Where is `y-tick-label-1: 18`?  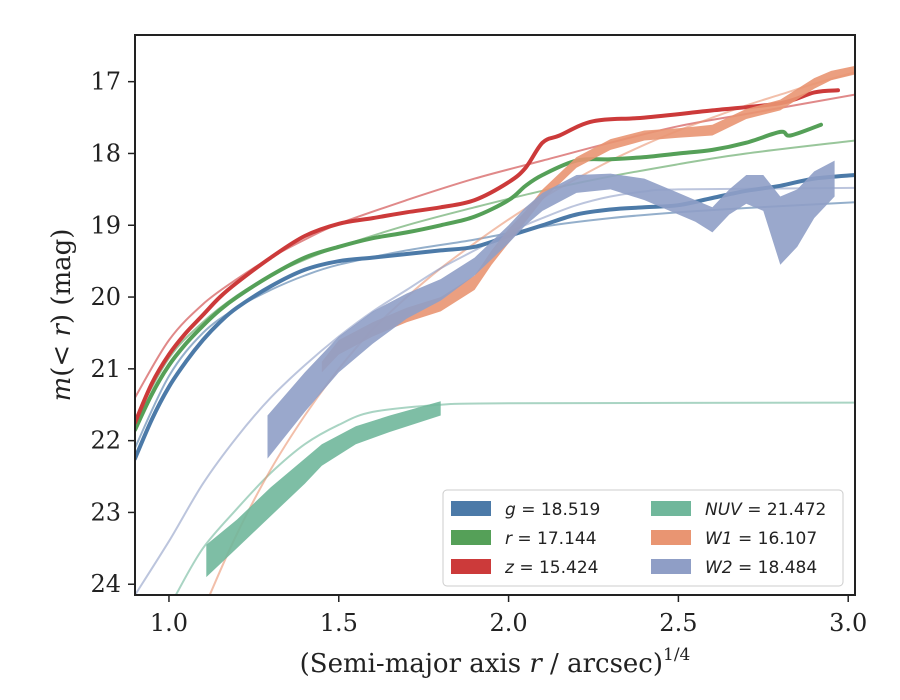 y-tick-label-1: 18 is located at coordinates (105, 153).